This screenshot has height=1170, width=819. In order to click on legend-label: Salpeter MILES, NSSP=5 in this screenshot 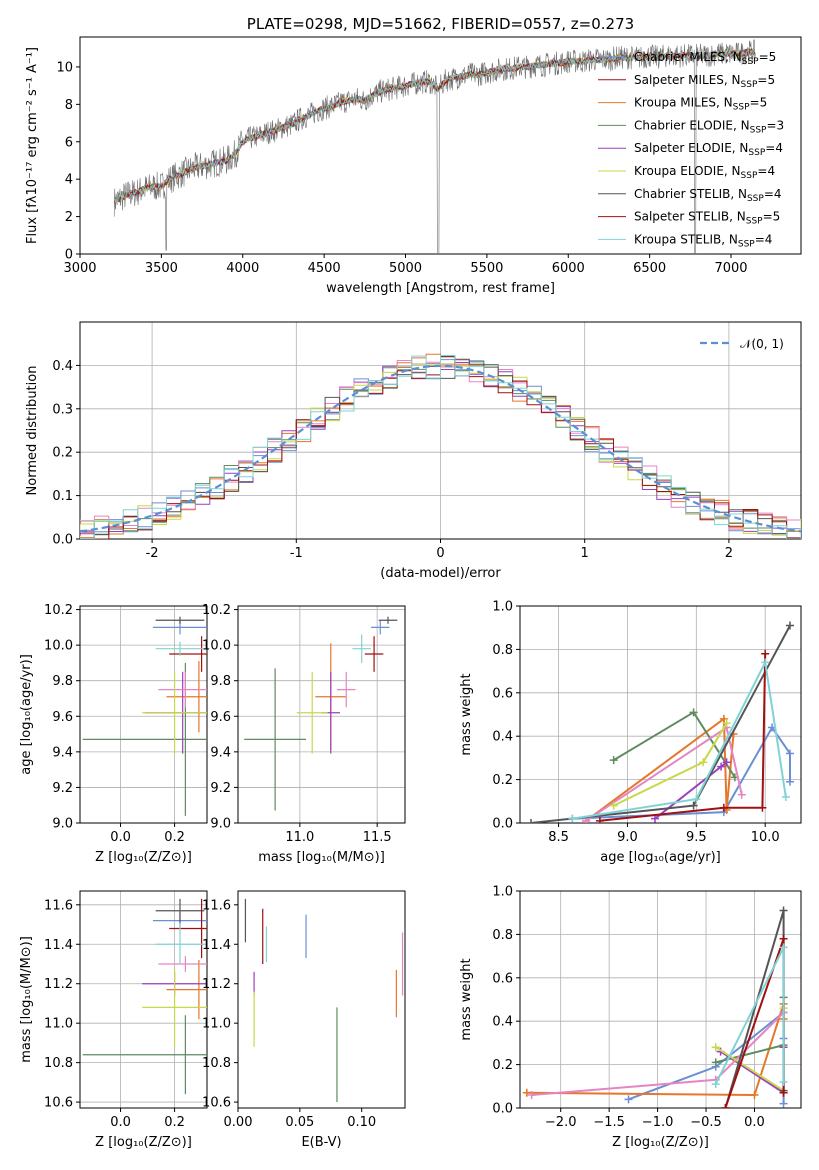, I will do `click(704, 81)`.